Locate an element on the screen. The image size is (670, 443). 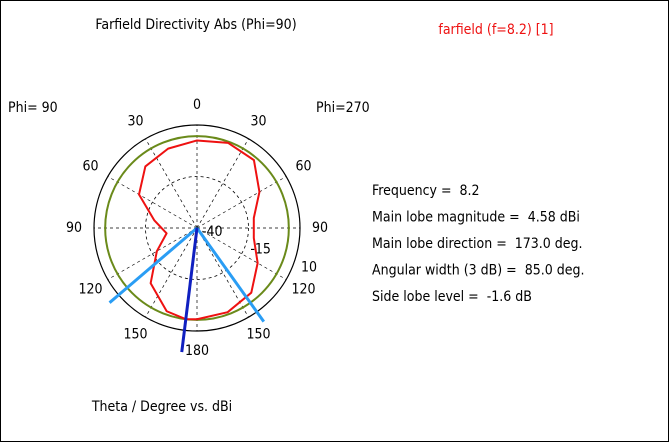
chart-title: Farfield Directivity Abs (Phi=90) is located at coordinates (195, 25).